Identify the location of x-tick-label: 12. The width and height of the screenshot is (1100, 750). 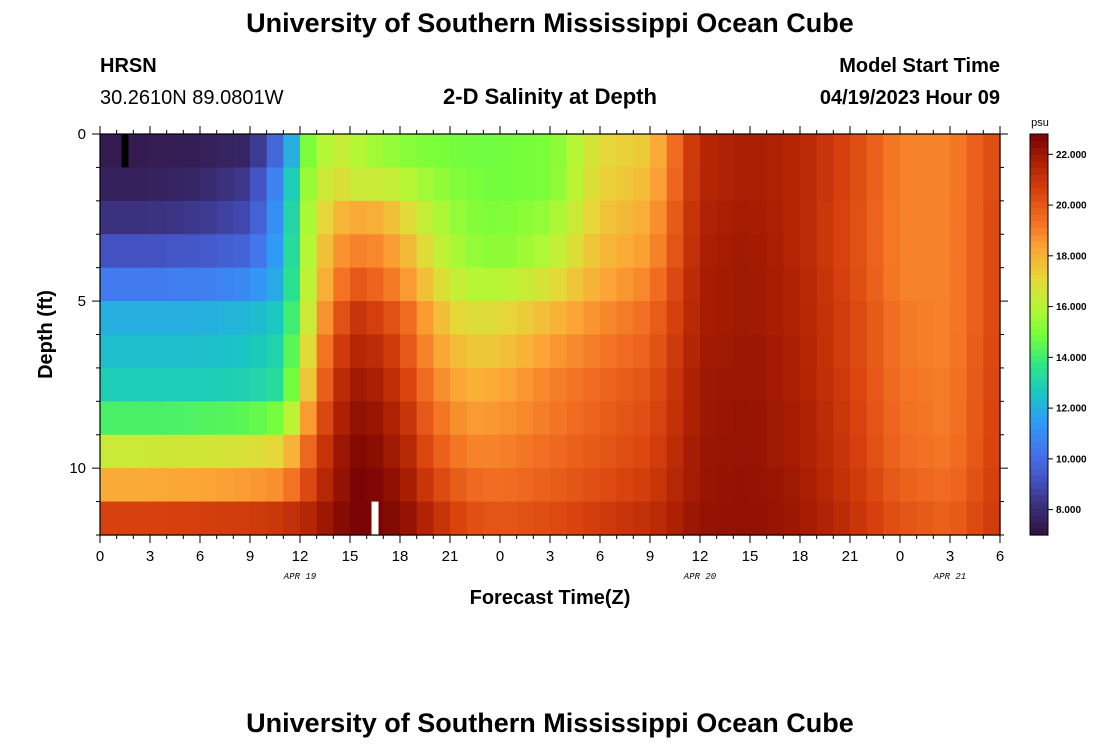
(700, 556).